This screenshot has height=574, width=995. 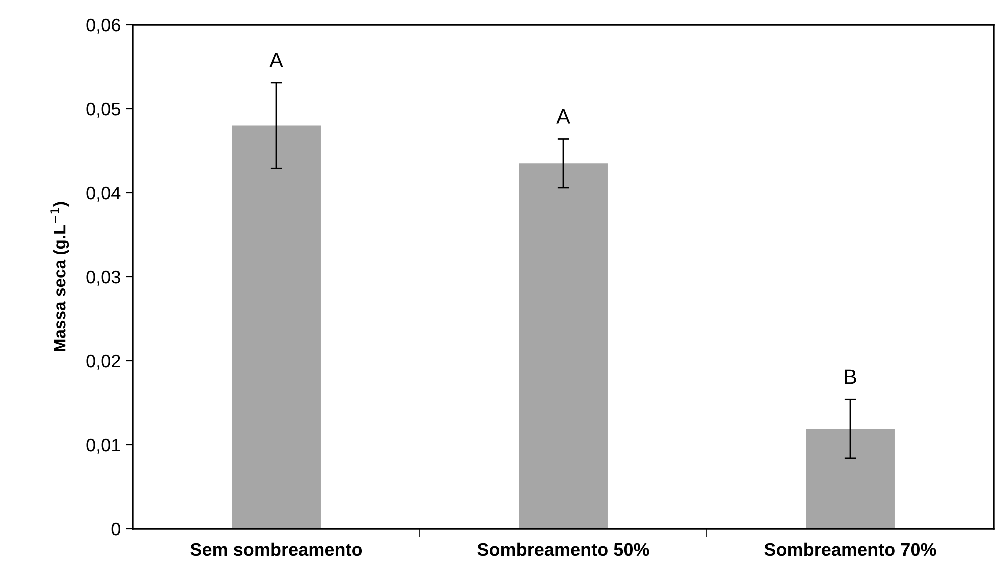 What do you see at coordinates (103, 278) in the screenshot?
I see `y-tick-label: 0,03` at bounding box center [103, 278].